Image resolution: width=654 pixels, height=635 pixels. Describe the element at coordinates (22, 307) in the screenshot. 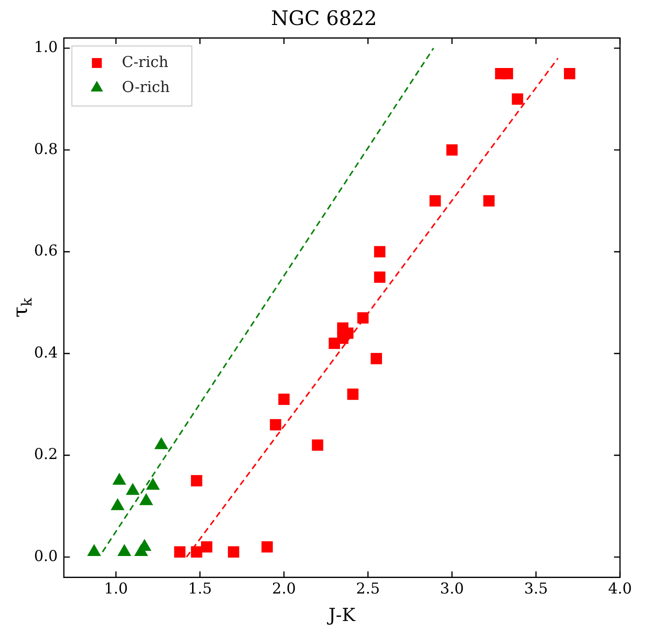

I see `y-axis-title: τk` at that location.